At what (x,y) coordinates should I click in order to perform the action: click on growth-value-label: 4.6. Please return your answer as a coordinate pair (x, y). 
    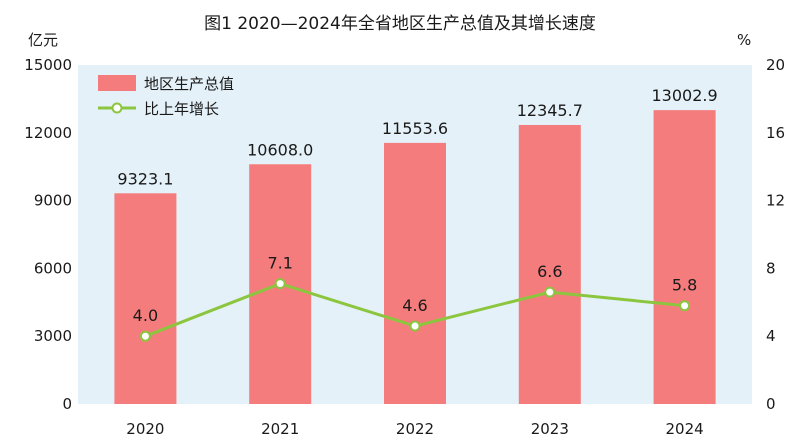
    Looking at the image, I should click on (414, 305).